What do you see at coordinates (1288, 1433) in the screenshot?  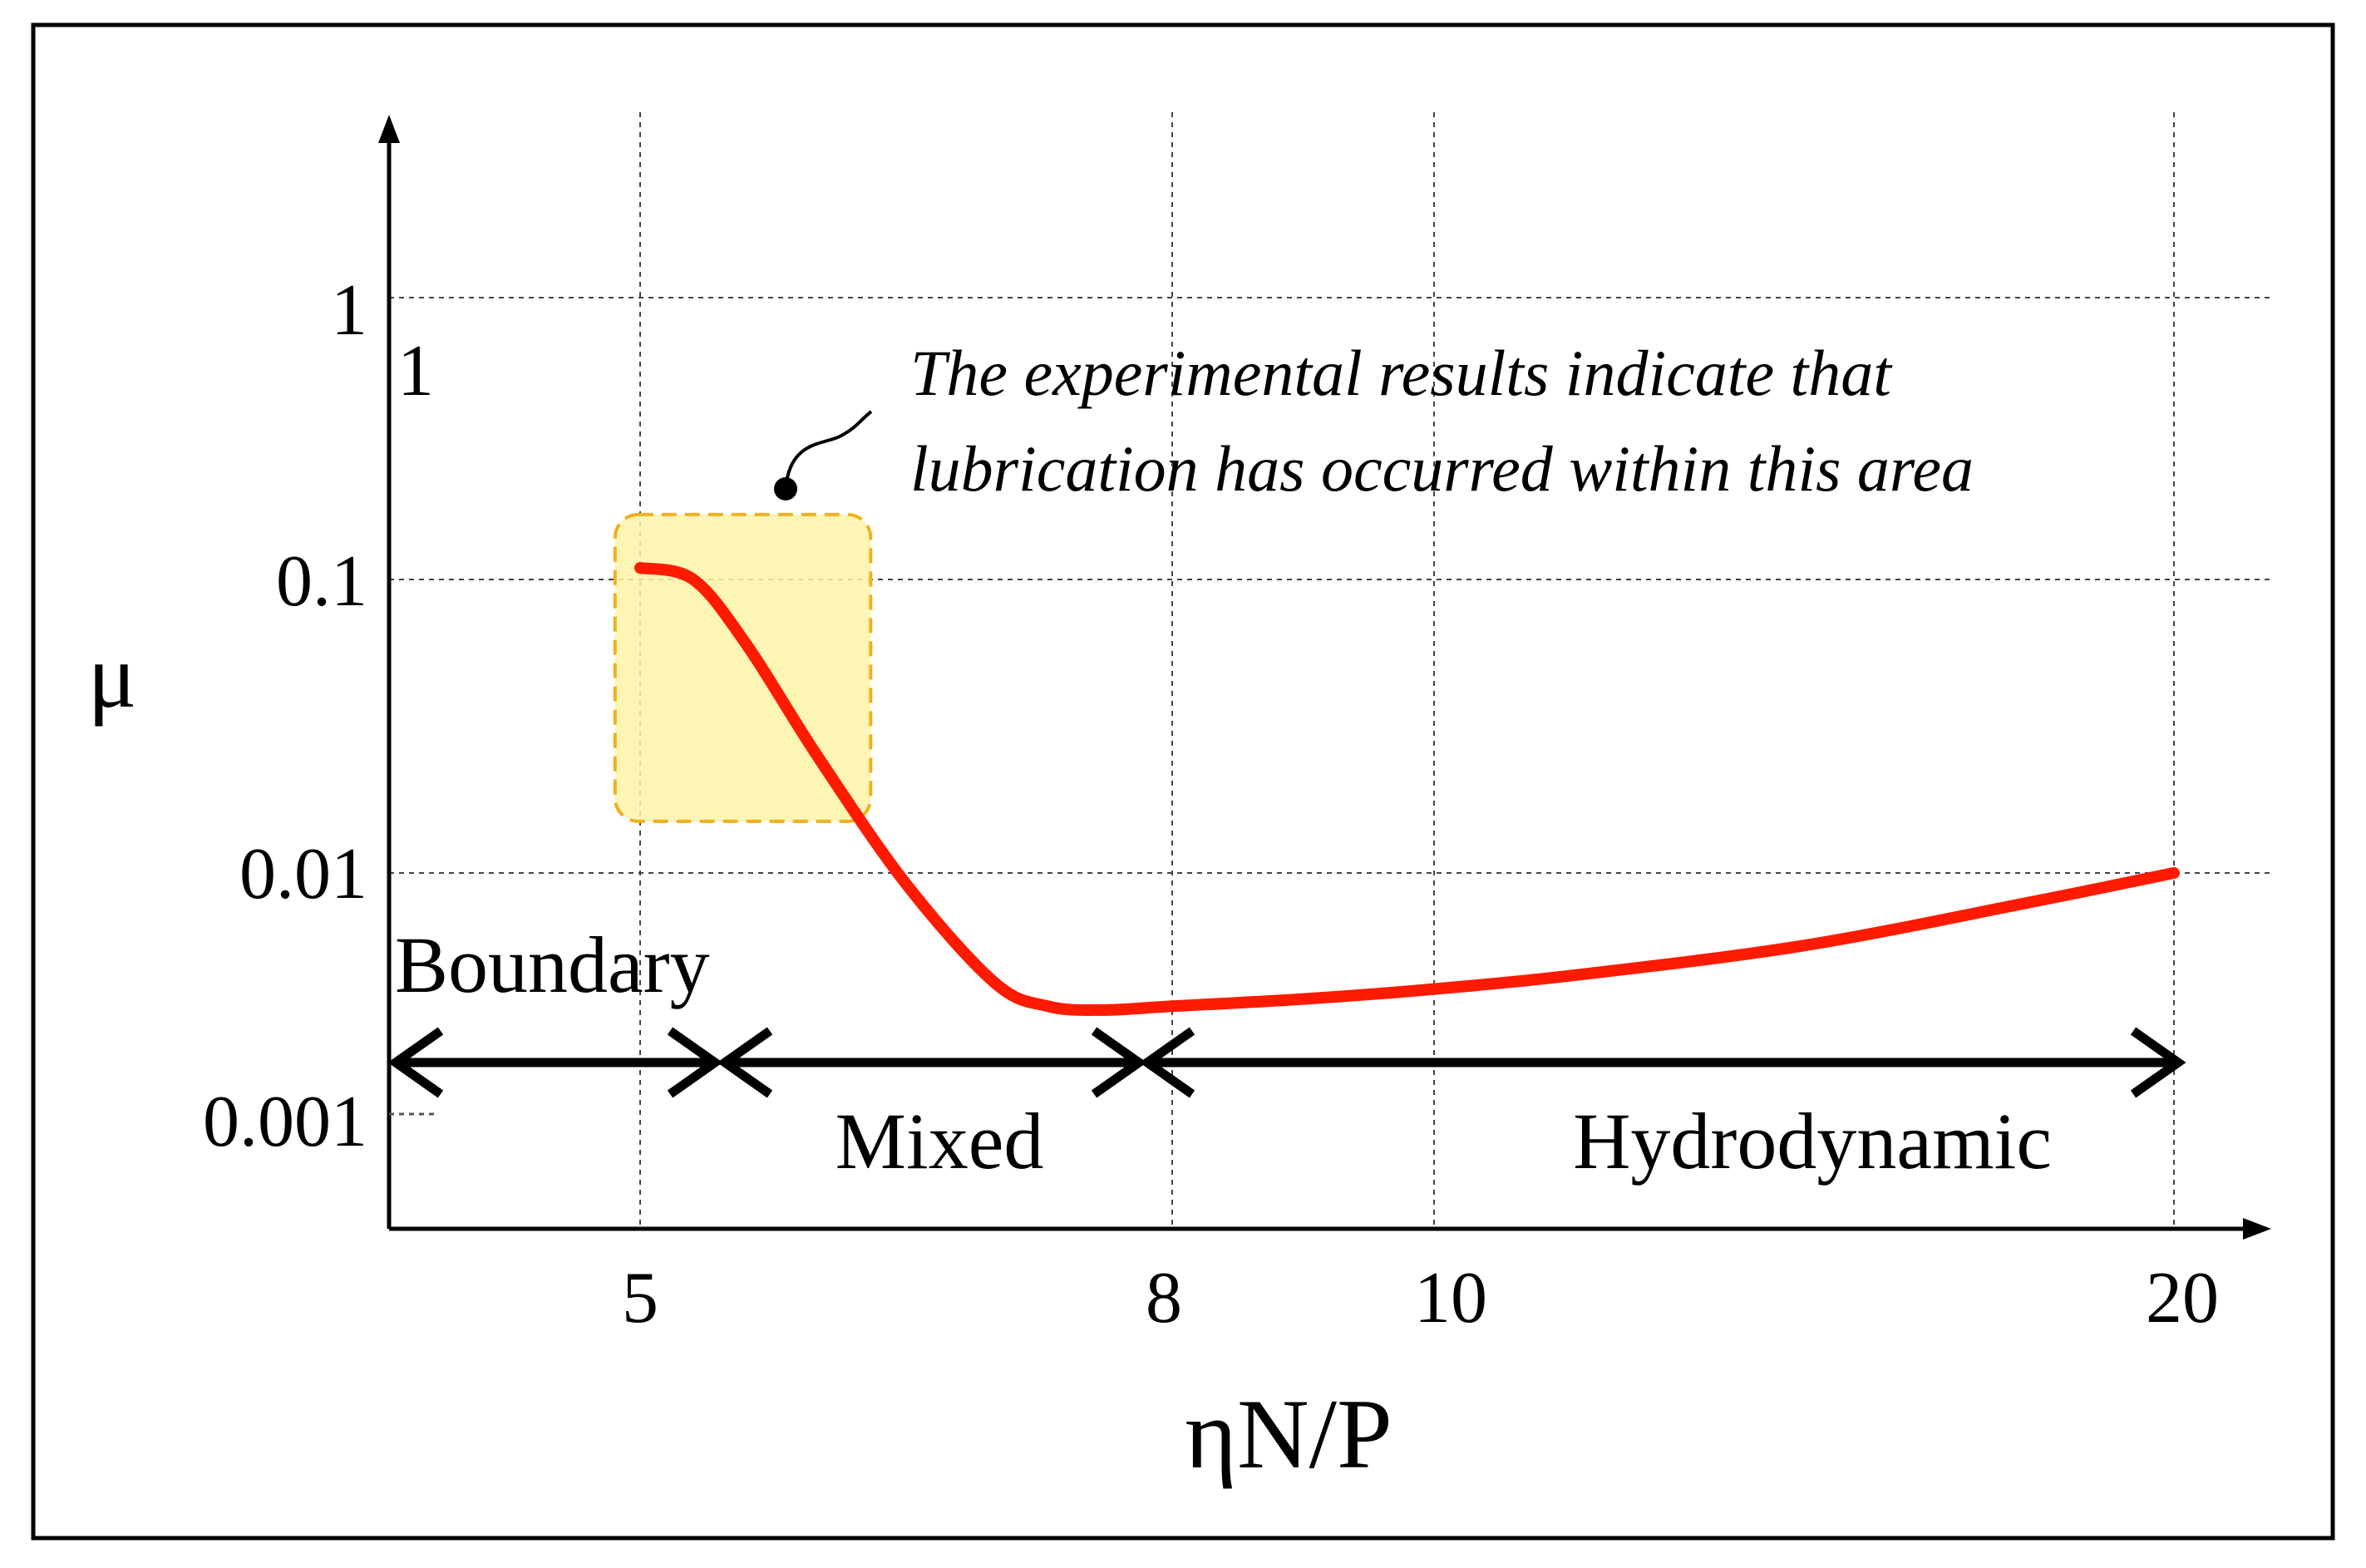 I see `x-axis-title: ηN/P` at bounding box center [1288, 1433].